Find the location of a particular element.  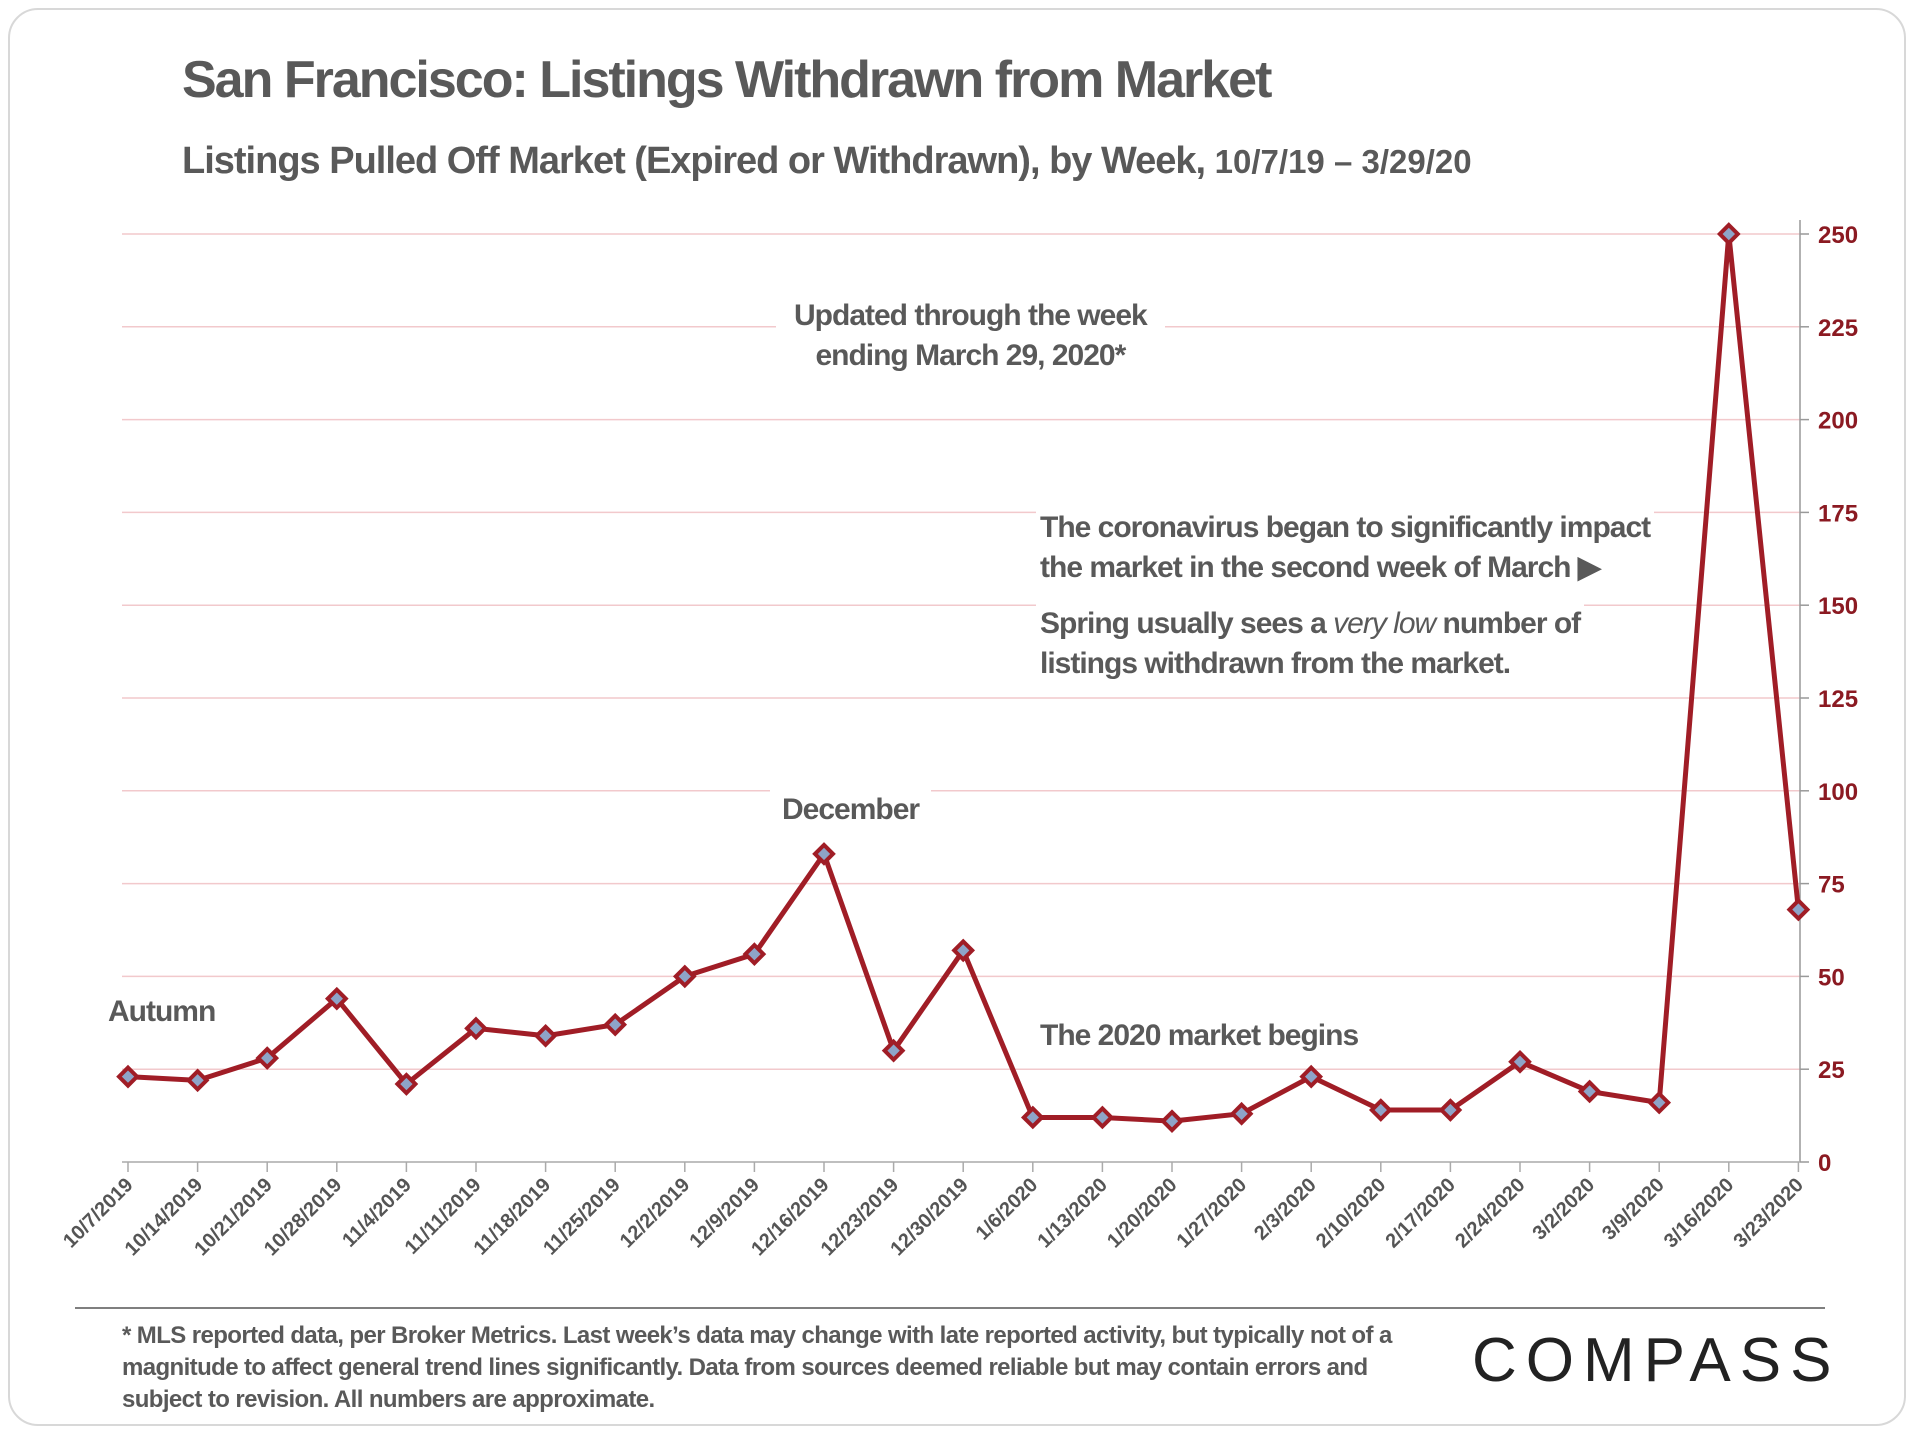

annotation-spring-emphasis: very low is located at coordinates (1384, 623).